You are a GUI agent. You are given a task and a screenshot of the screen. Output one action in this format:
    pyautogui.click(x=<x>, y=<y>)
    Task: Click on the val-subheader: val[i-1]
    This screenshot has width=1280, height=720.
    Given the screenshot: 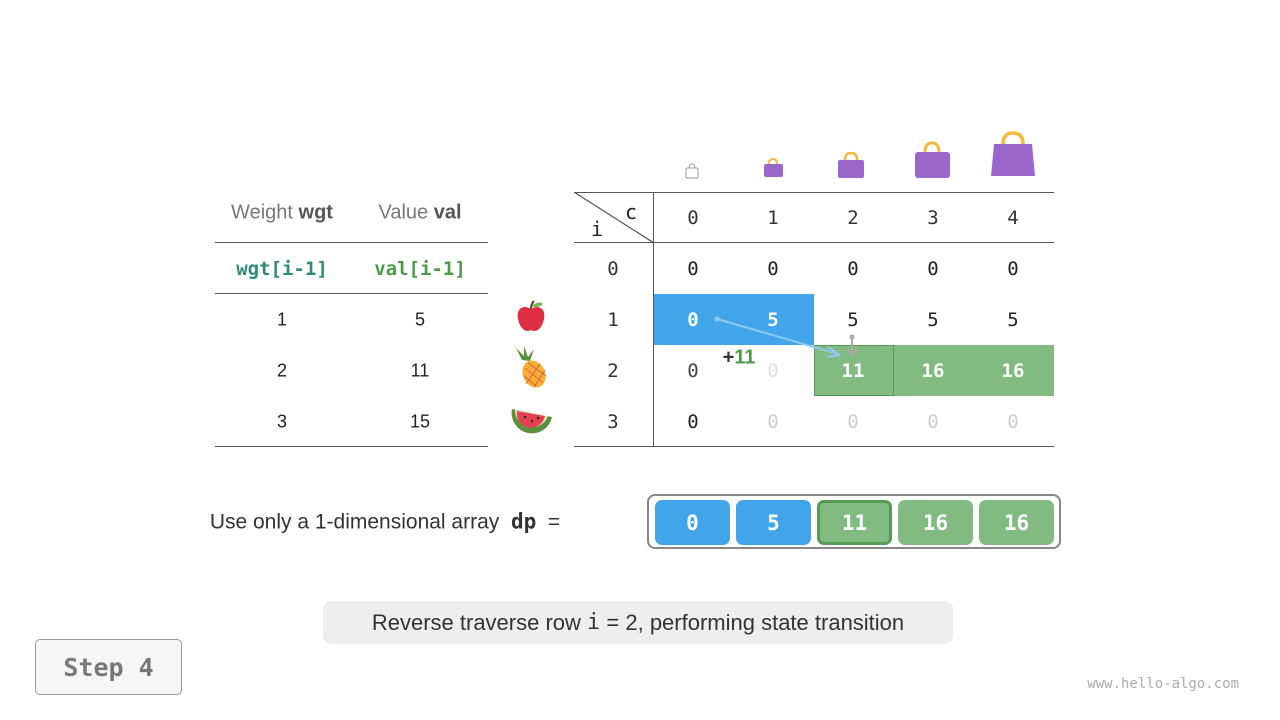 What is the action you would take?
    pyautogui.click(x=420, y=269)
    